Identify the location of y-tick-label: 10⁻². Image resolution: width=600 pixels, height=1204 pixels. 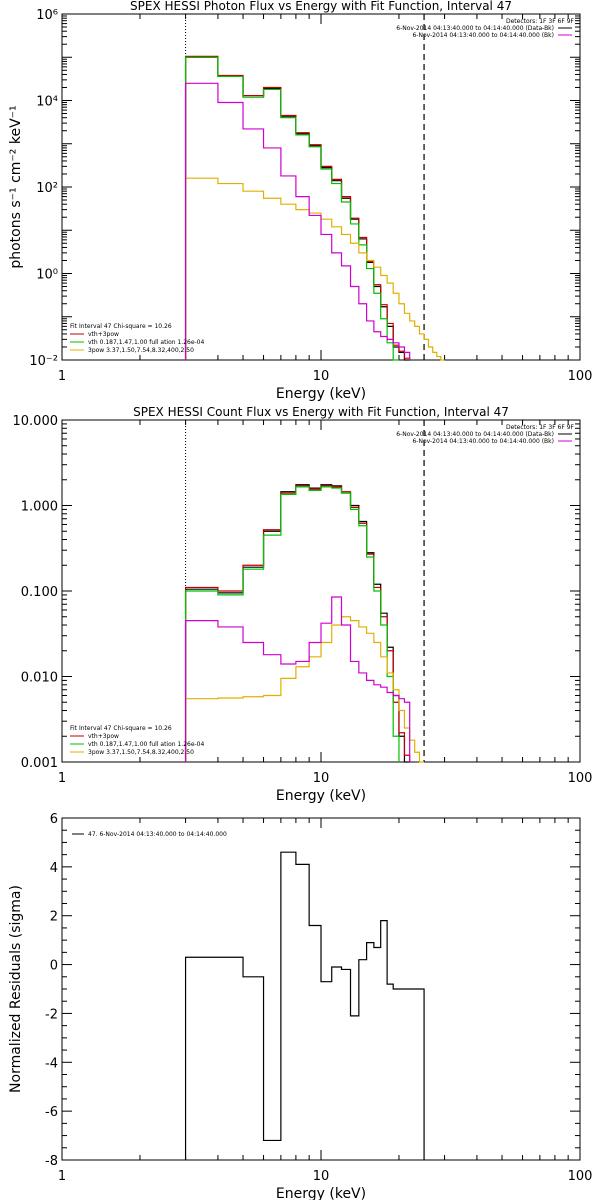
(43, 361).